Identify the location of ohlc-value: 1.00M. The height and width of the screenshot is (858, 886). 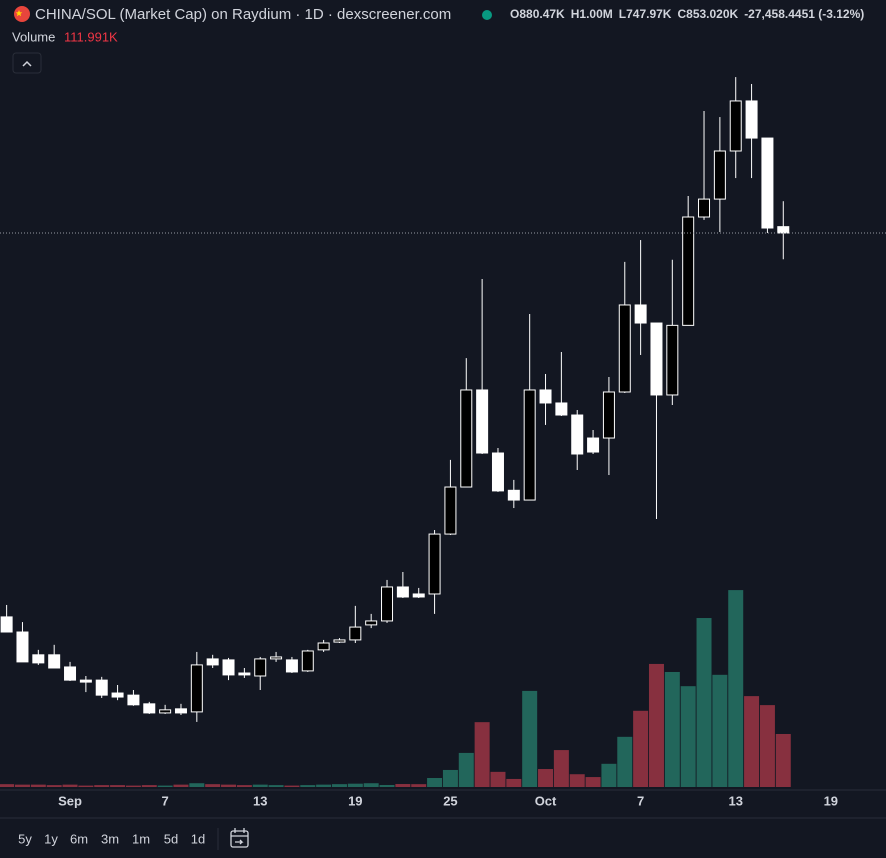
(595, 14).